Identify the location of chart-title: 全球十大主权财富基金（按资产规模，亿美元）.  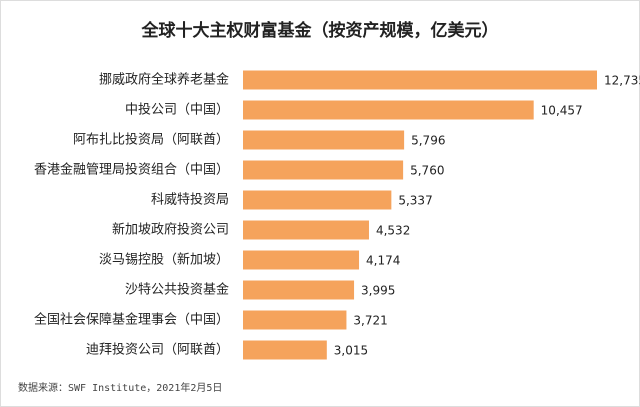
(320, 30).